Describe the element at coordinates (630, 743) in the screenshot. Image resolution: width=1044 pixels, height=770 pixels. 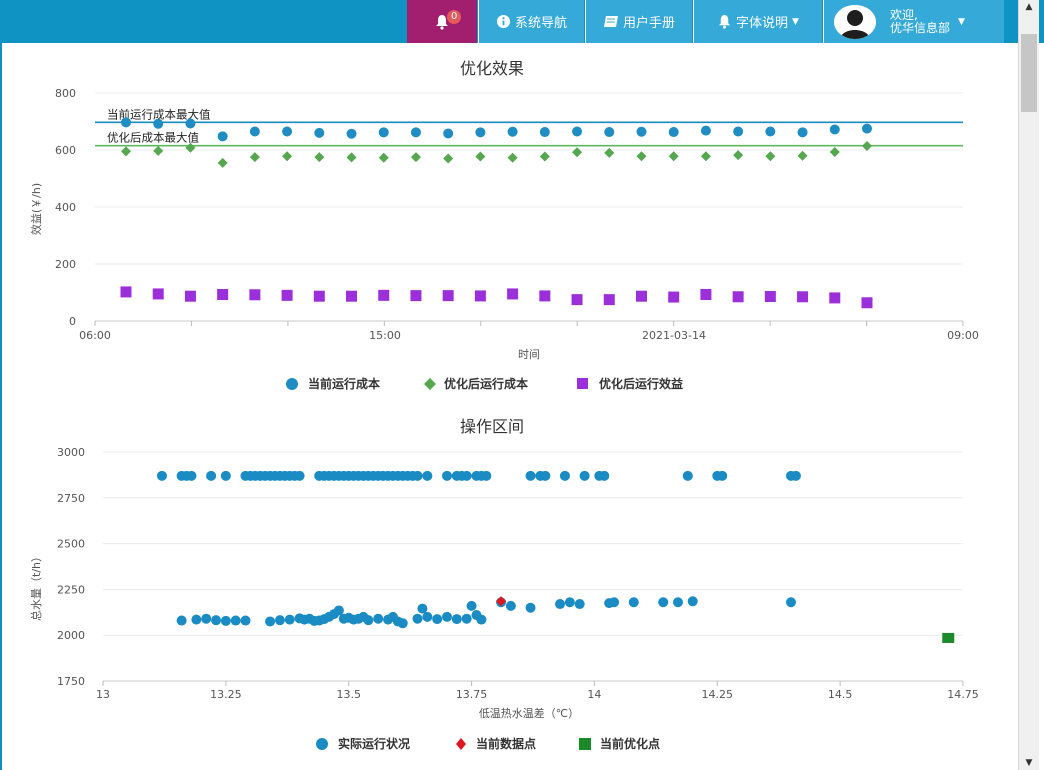
I see `legend-series-3: 当前优化点` at that location.